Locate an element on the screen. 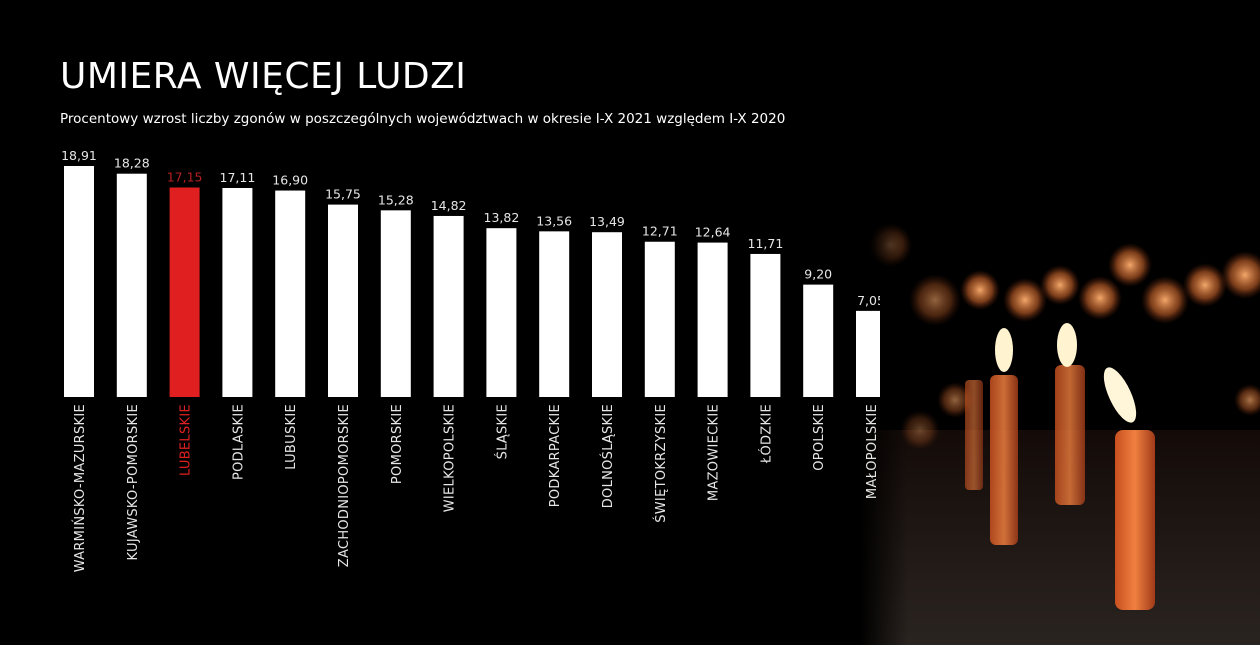 This screenshot has height=645, width=1260. chart-title: UMIERA WIĘCEJ LUDZI is located at coordinates (263, 76).